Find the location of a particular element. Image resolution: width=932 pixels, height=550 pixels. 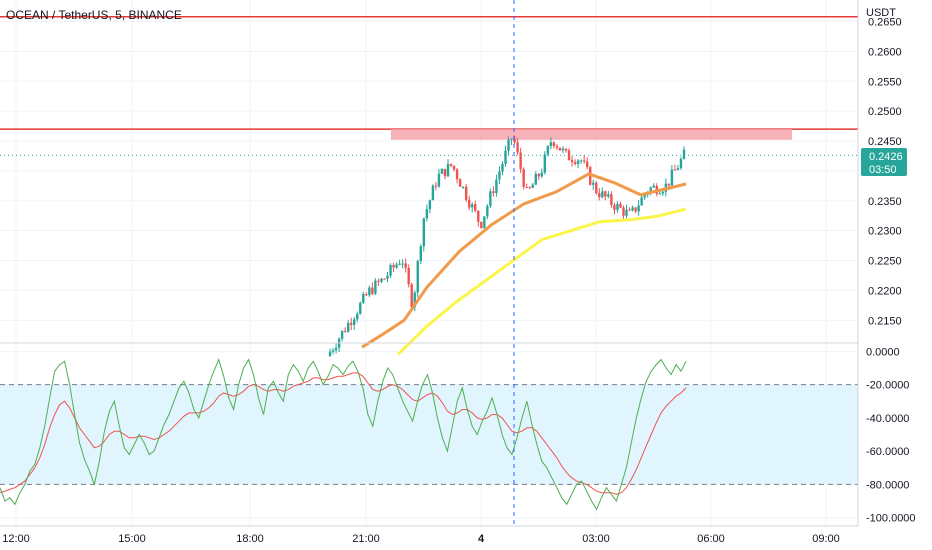

price-tick-label: 0.2150 is located at coordinates (885, 321).